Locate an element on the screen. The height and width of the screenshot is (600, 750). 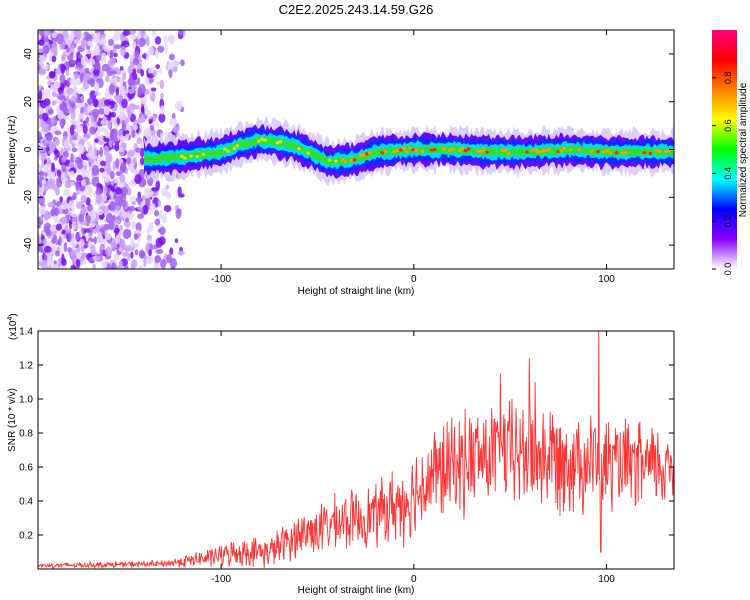
spectrogram-y-tick-label: 40 is located at coordinates (28, 54).